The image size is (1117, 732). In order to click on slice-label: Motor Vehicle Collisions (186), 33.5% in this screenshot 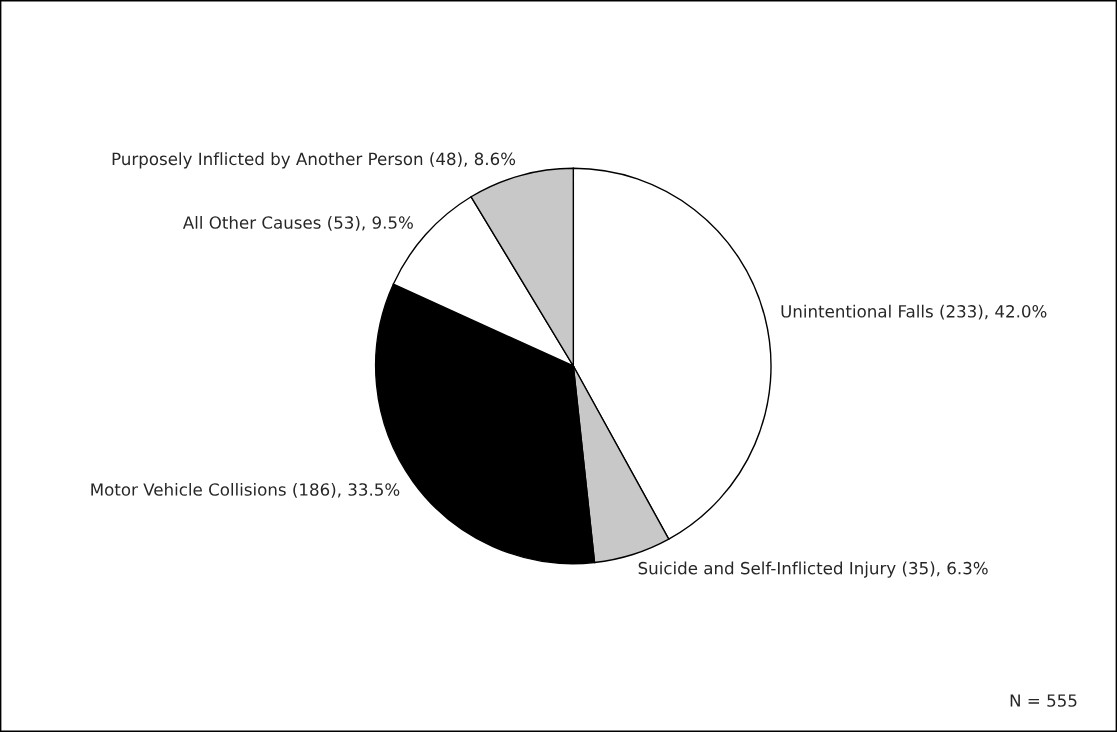, I will do `click(245, 490)`.